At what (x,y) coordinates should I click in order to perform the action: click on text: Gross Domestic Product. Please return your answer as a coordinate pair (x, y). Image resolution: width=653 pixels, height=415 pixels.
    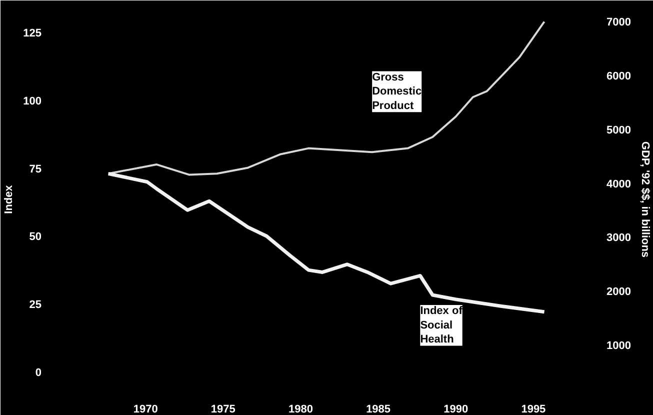
    Looking at the image, I should click on (397, 91).